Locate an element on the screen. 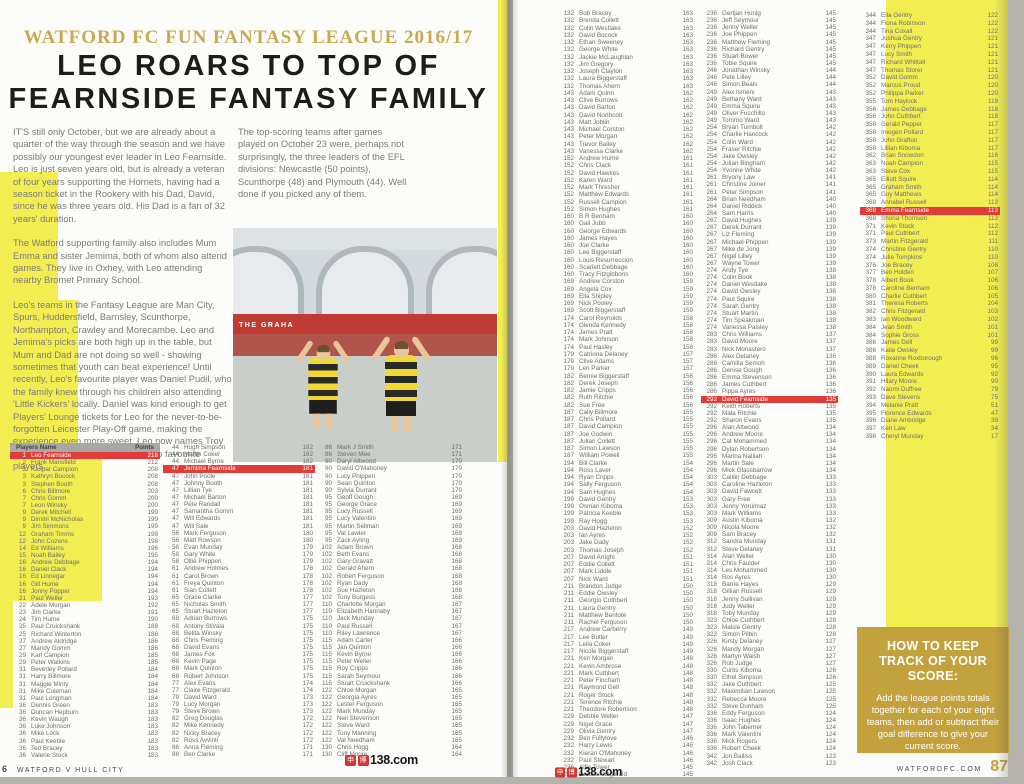  points: 158 is located at coordinates (687, 325).